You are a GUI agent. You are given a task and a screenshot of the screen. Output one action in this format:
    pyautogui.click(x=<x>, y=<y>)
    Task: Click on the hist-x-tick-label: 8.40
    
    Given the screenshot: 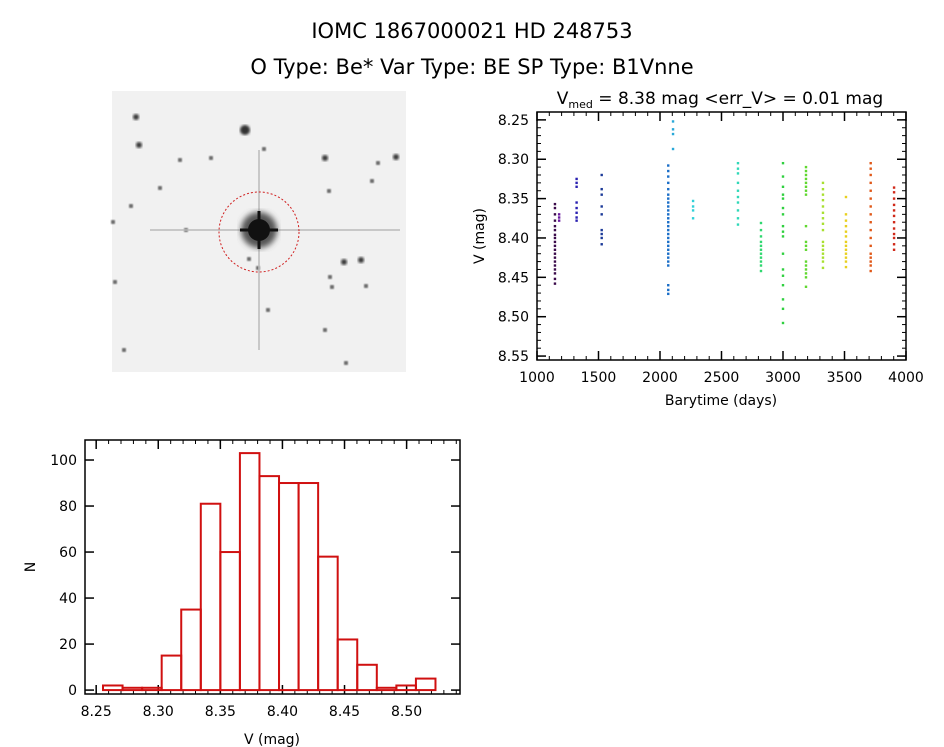 What is the action you would take?
    pyautogui.click(x=282, y=712)
    